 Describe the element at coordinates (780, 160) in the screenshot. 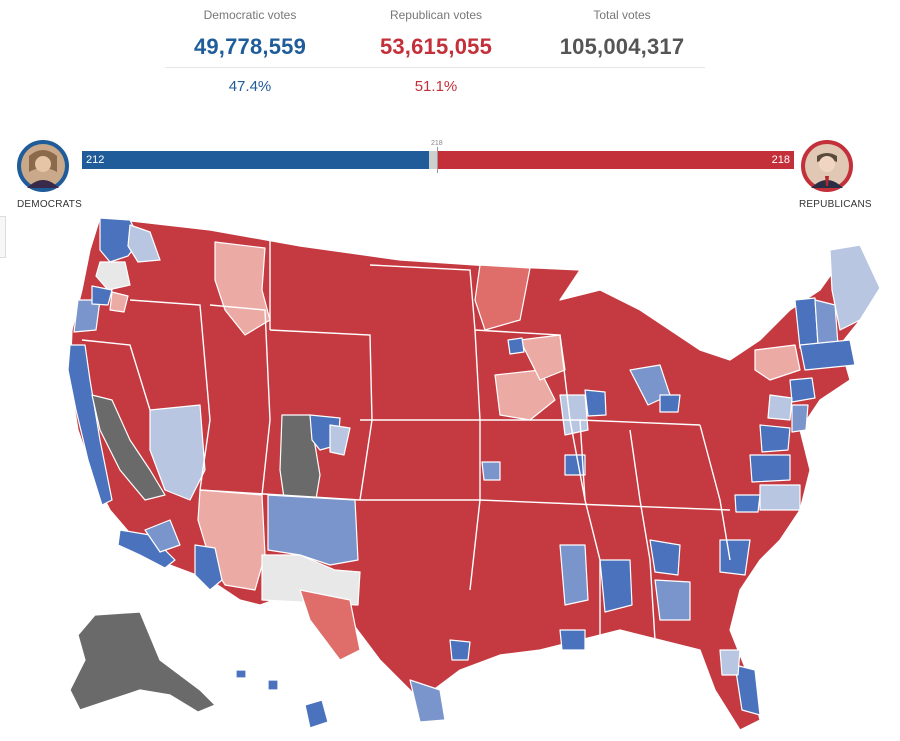

I see `rep-seat-count: 218` at that location.